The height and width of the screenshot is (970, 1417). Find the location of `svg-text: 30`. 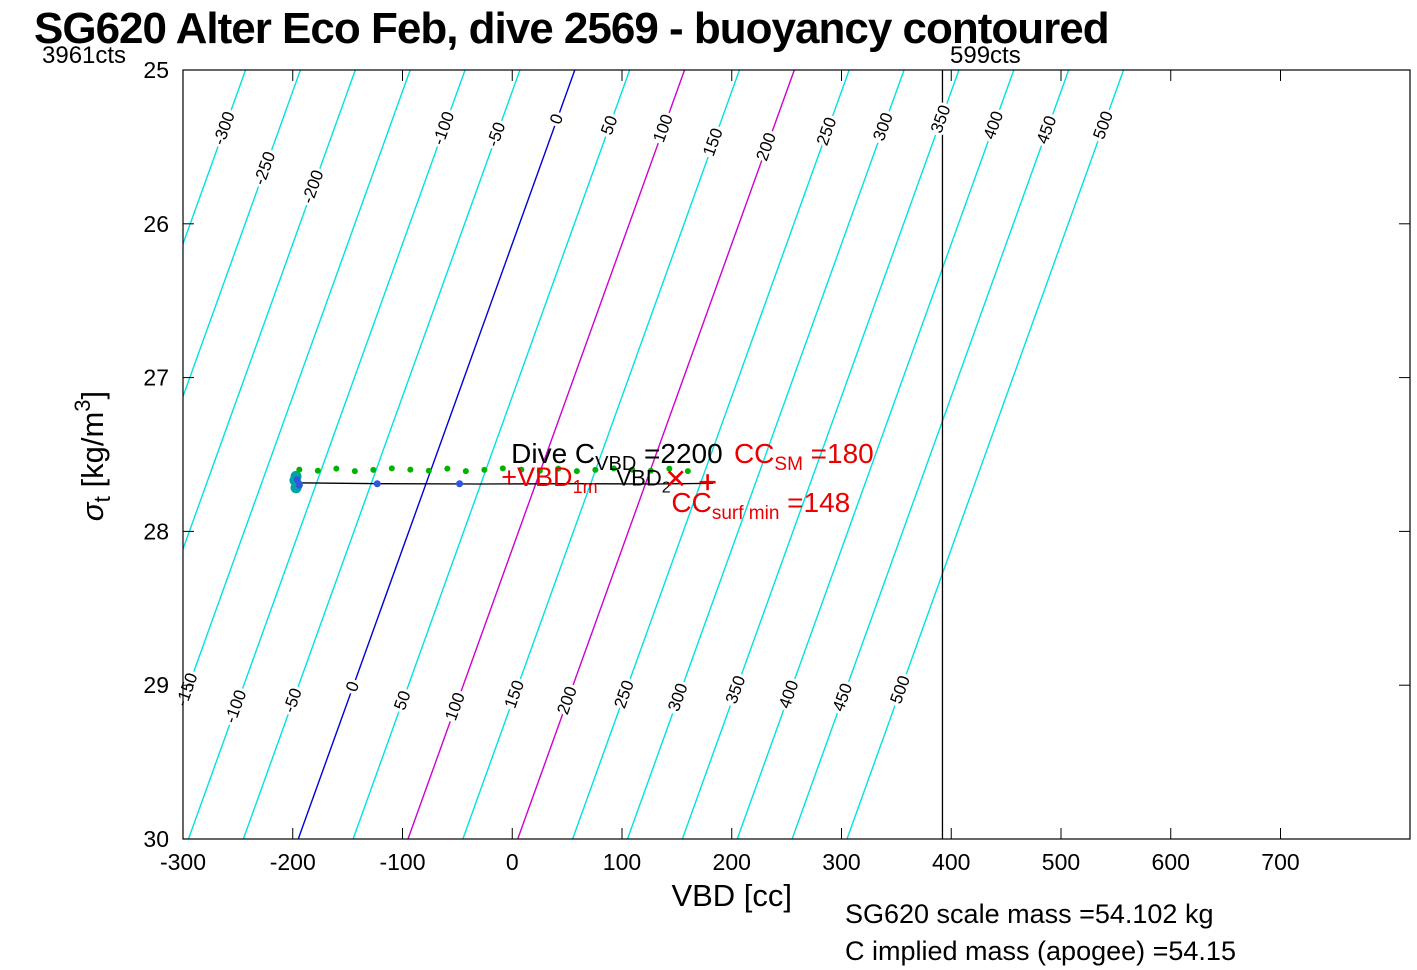

svg-text: 30 is located at coordinates (156, 839).